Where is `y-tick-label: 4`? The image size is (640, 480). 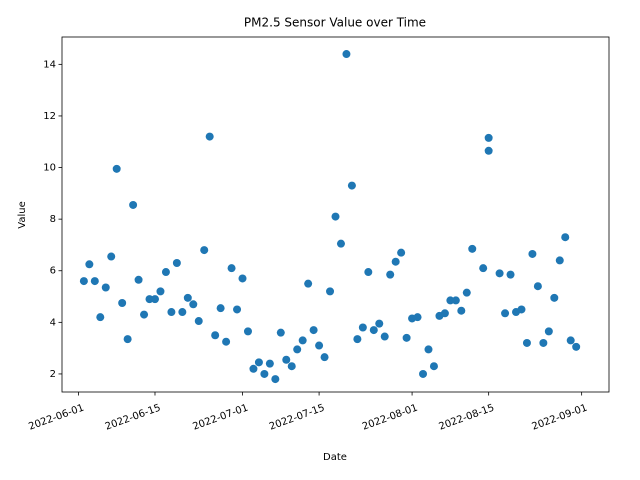
y-tick-label: 4 is located at coordinates (53, 322).